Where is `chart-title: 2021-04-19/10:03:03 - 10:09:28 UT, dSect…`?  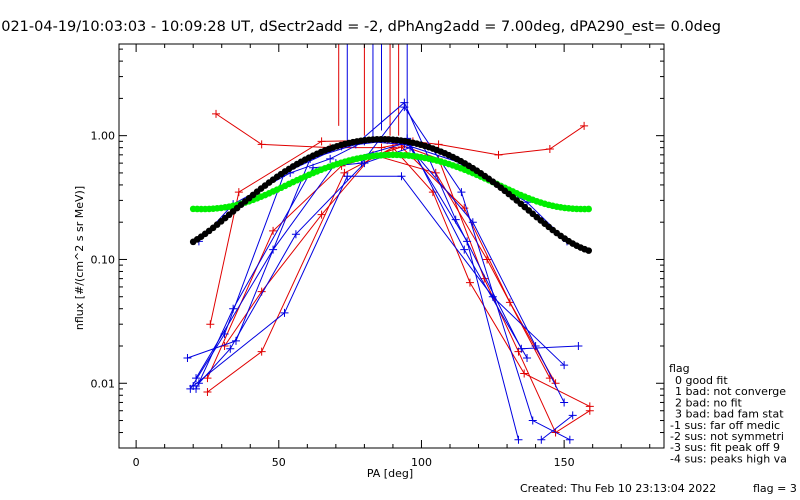
chart-title: 2021-04-19/10:03:03 - 10:09:28 UT, dSect… is located at coordinates (360, 27).